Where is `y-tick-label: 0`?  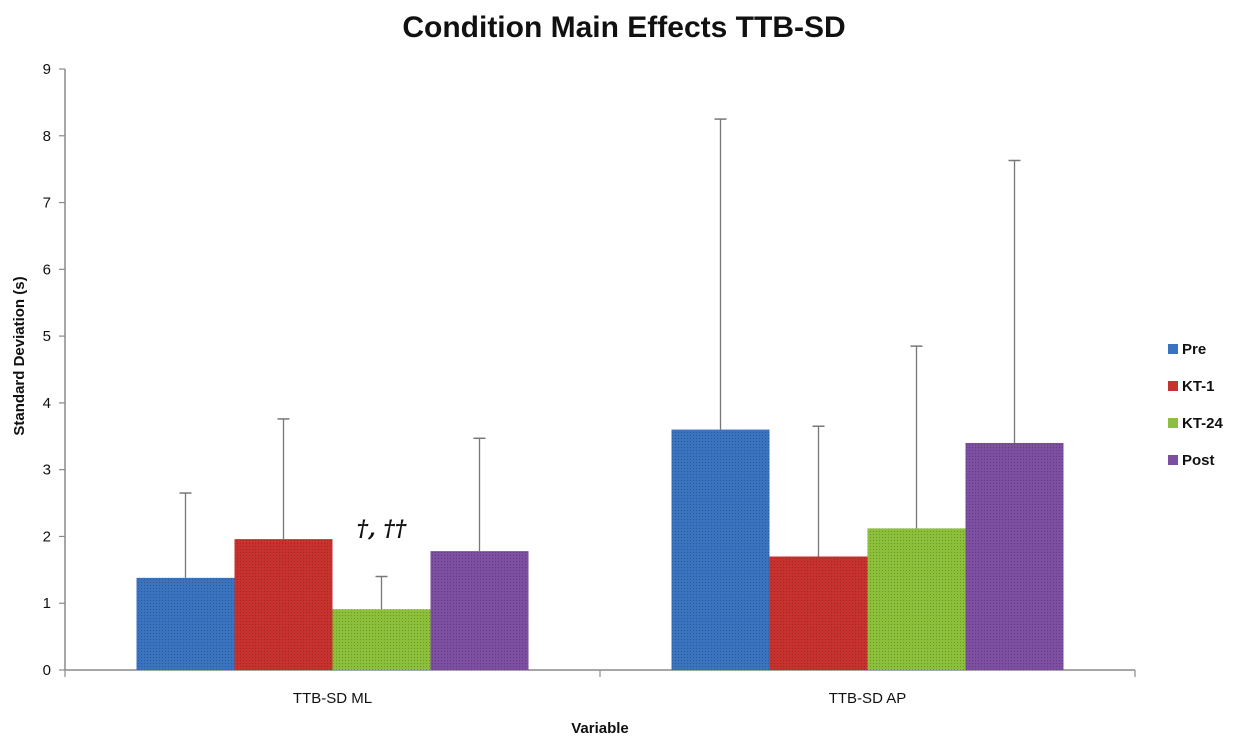
y-tick-label: 0 is located at coordinates (47, 670).